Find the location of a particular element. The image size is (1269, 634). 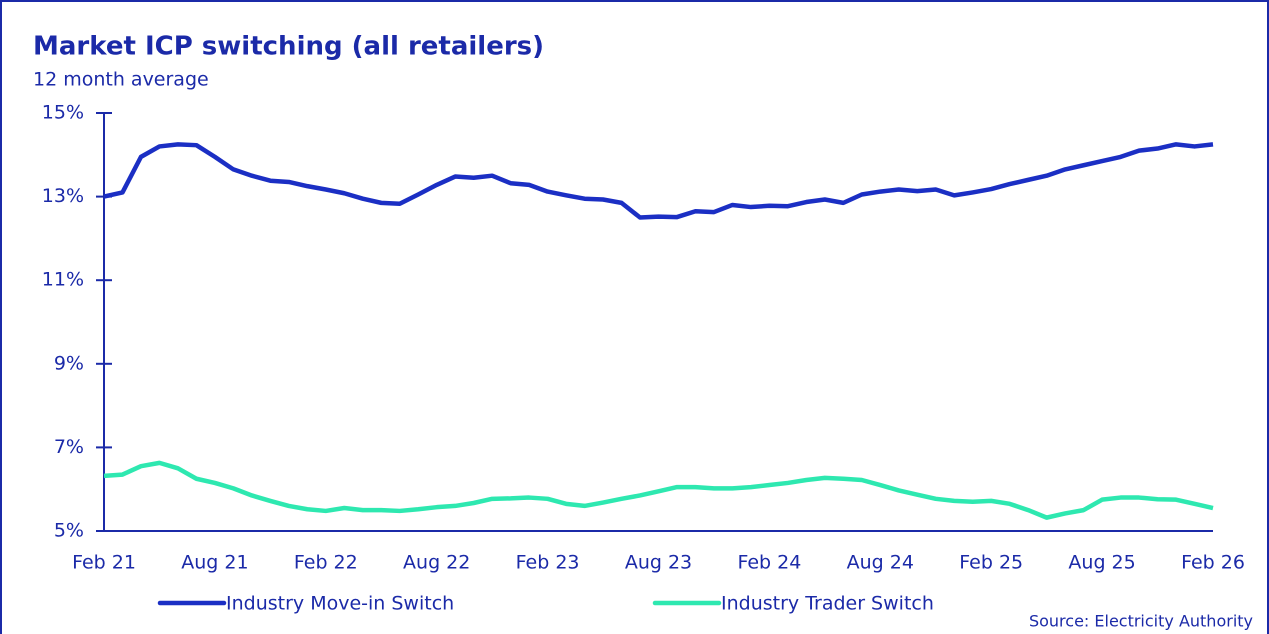

legend-label: Industry Trader Switch is located at coordinates (827, 604).